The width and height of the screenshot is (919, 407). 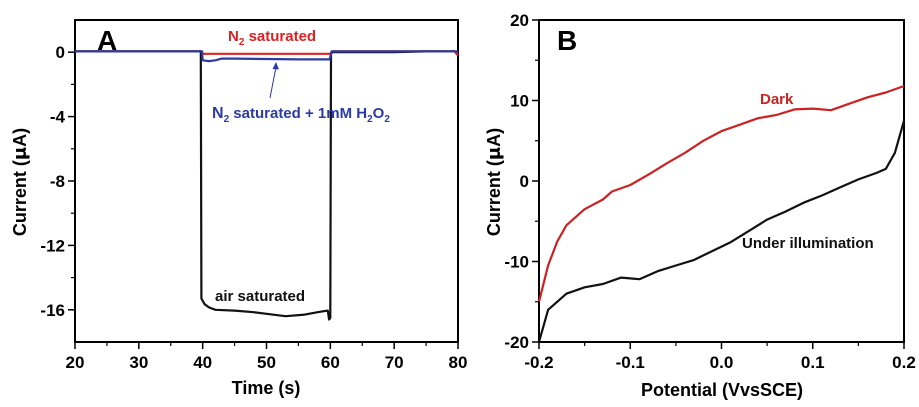 What do you see at coordinates (75, 362) in the screenshot?
I see `panel-a-x-tick-label: 20` at bounding box center [75, 362].